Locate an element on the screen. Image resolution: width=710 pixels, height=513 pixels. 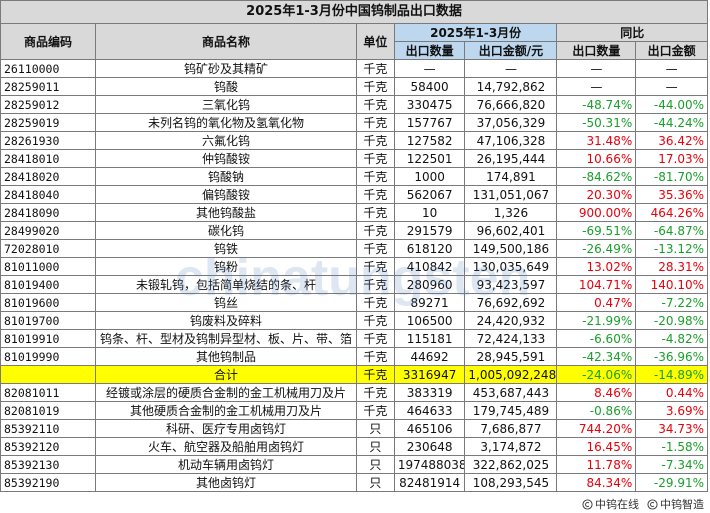
cell-code: 28259019 is located at coordinates (48, 122).